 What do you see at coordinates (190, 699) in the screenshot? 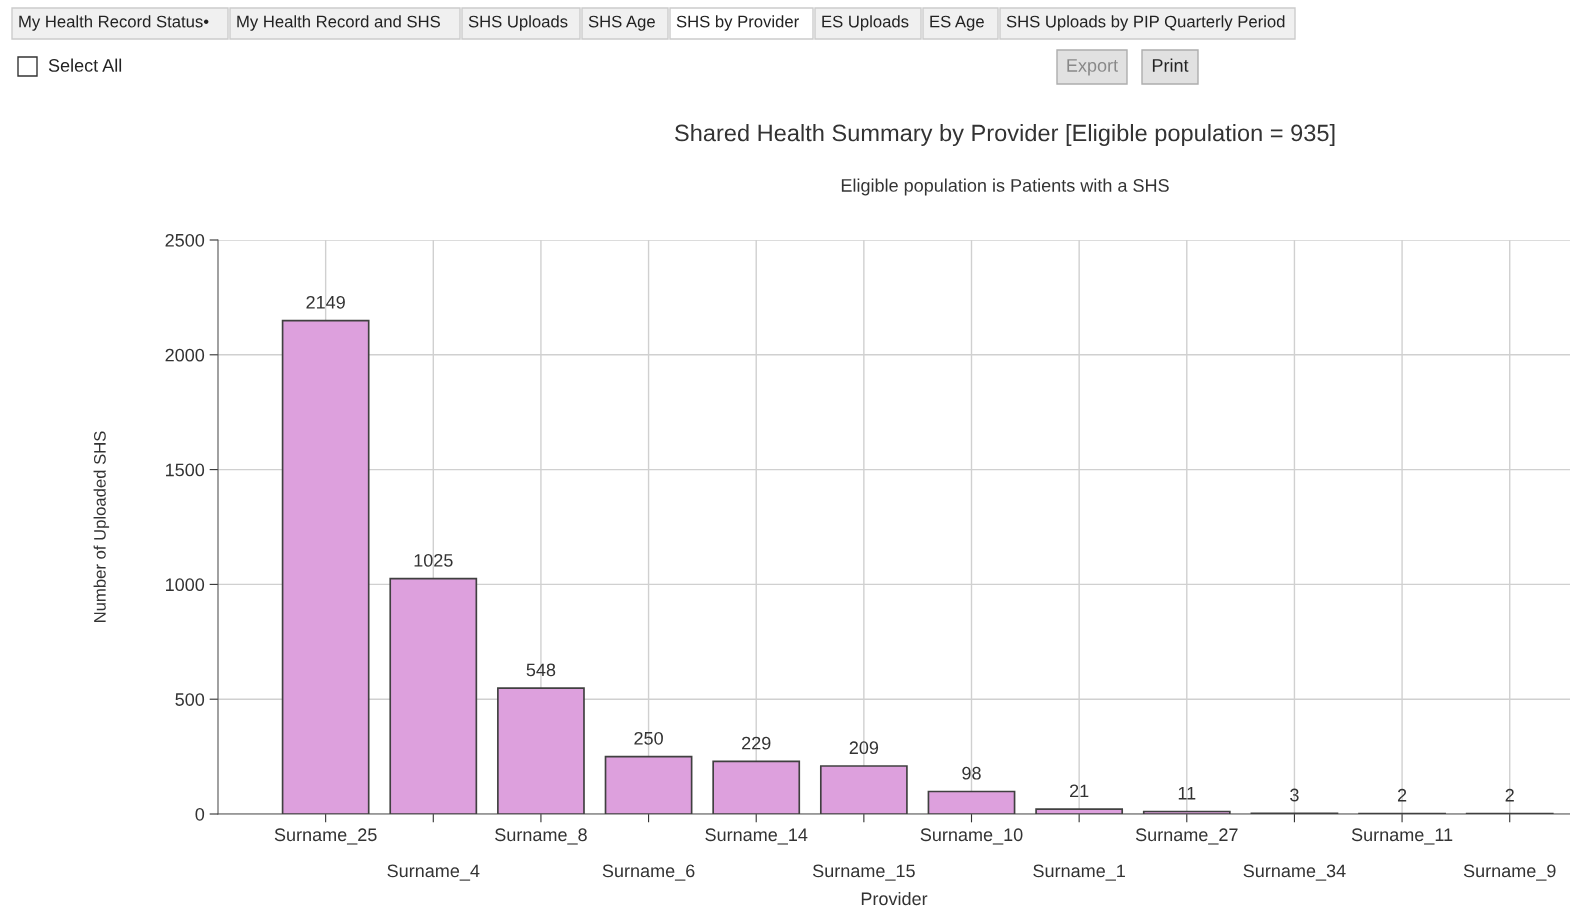
I see `y-tick-label: 500` at bounding box center [190, 699].